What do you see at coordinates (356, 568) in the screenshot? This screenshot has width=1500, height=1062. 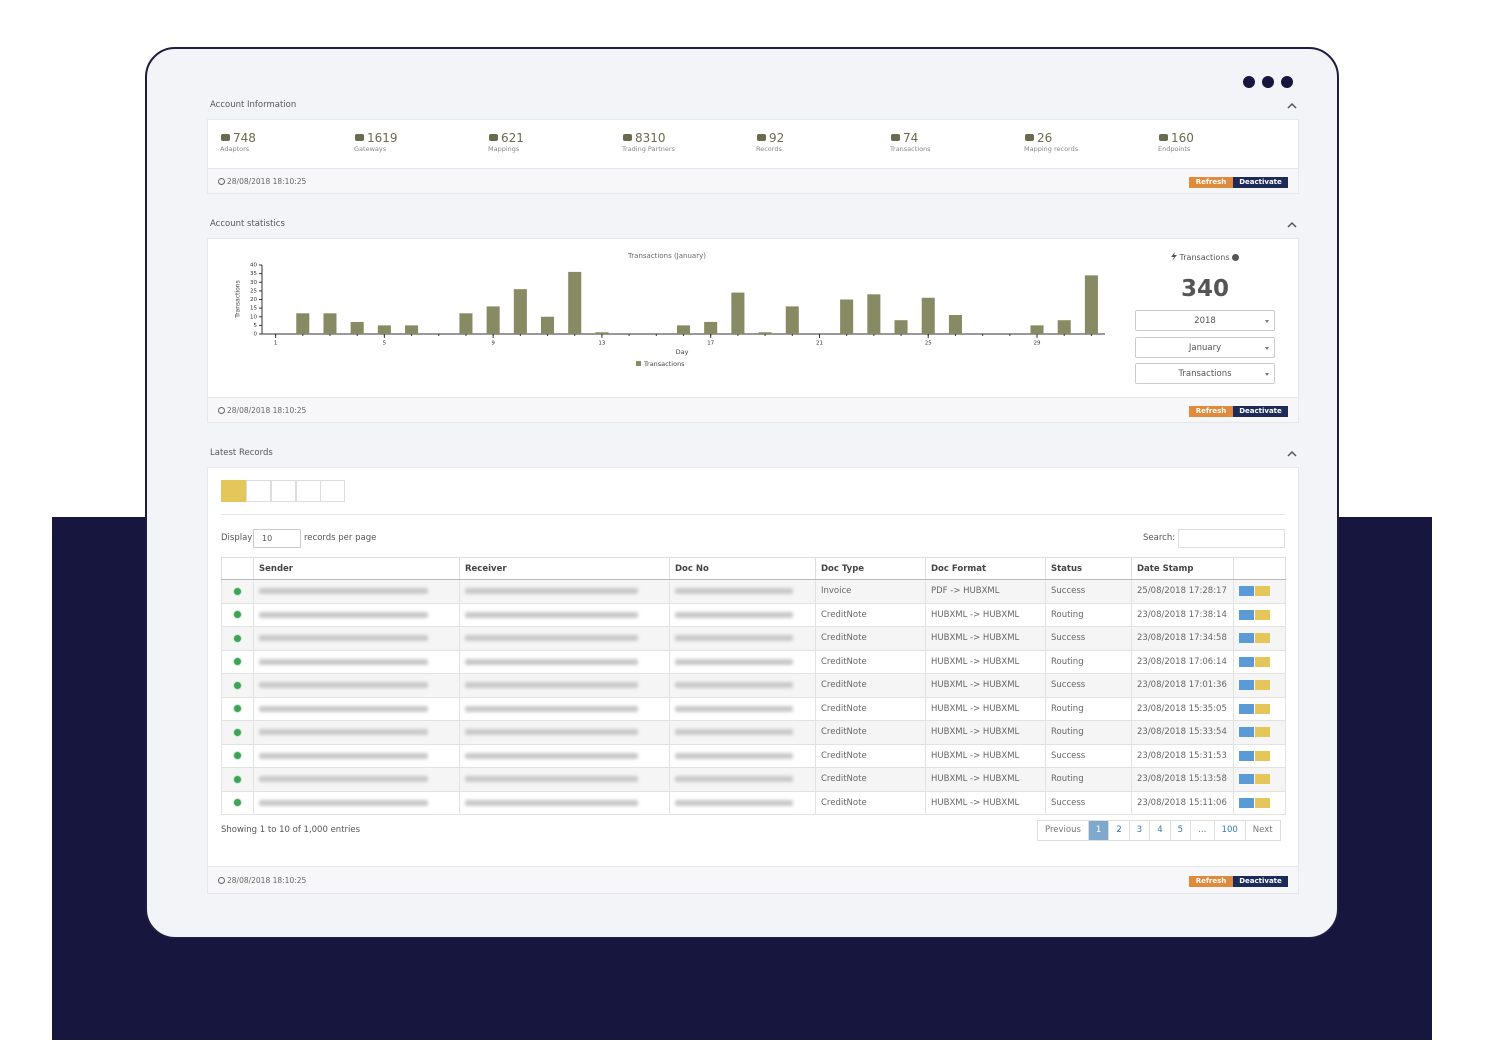 I see `column-header: Sender` at bounding box center [356, 568].